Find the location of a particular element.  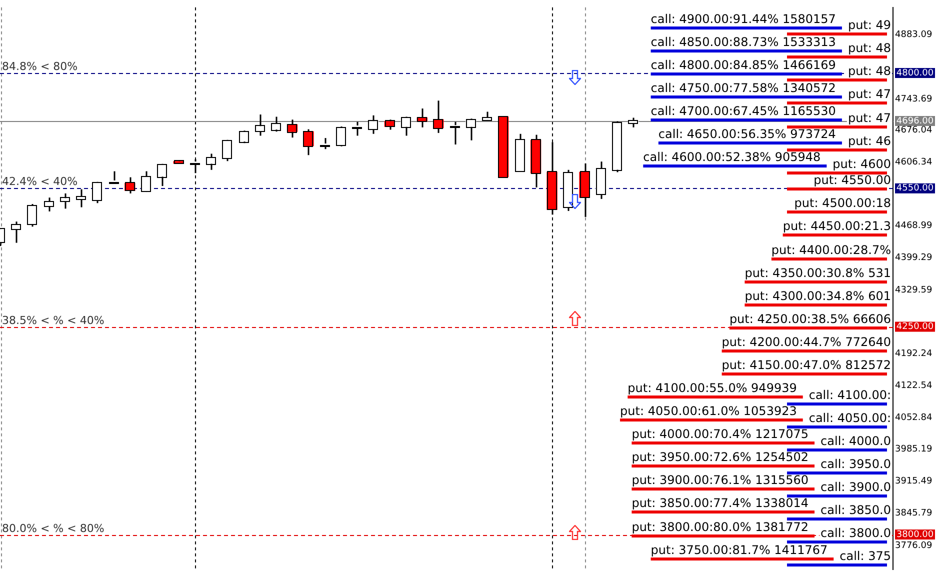

annotation: call: 3850.0 is located at coordinates (856, 510).